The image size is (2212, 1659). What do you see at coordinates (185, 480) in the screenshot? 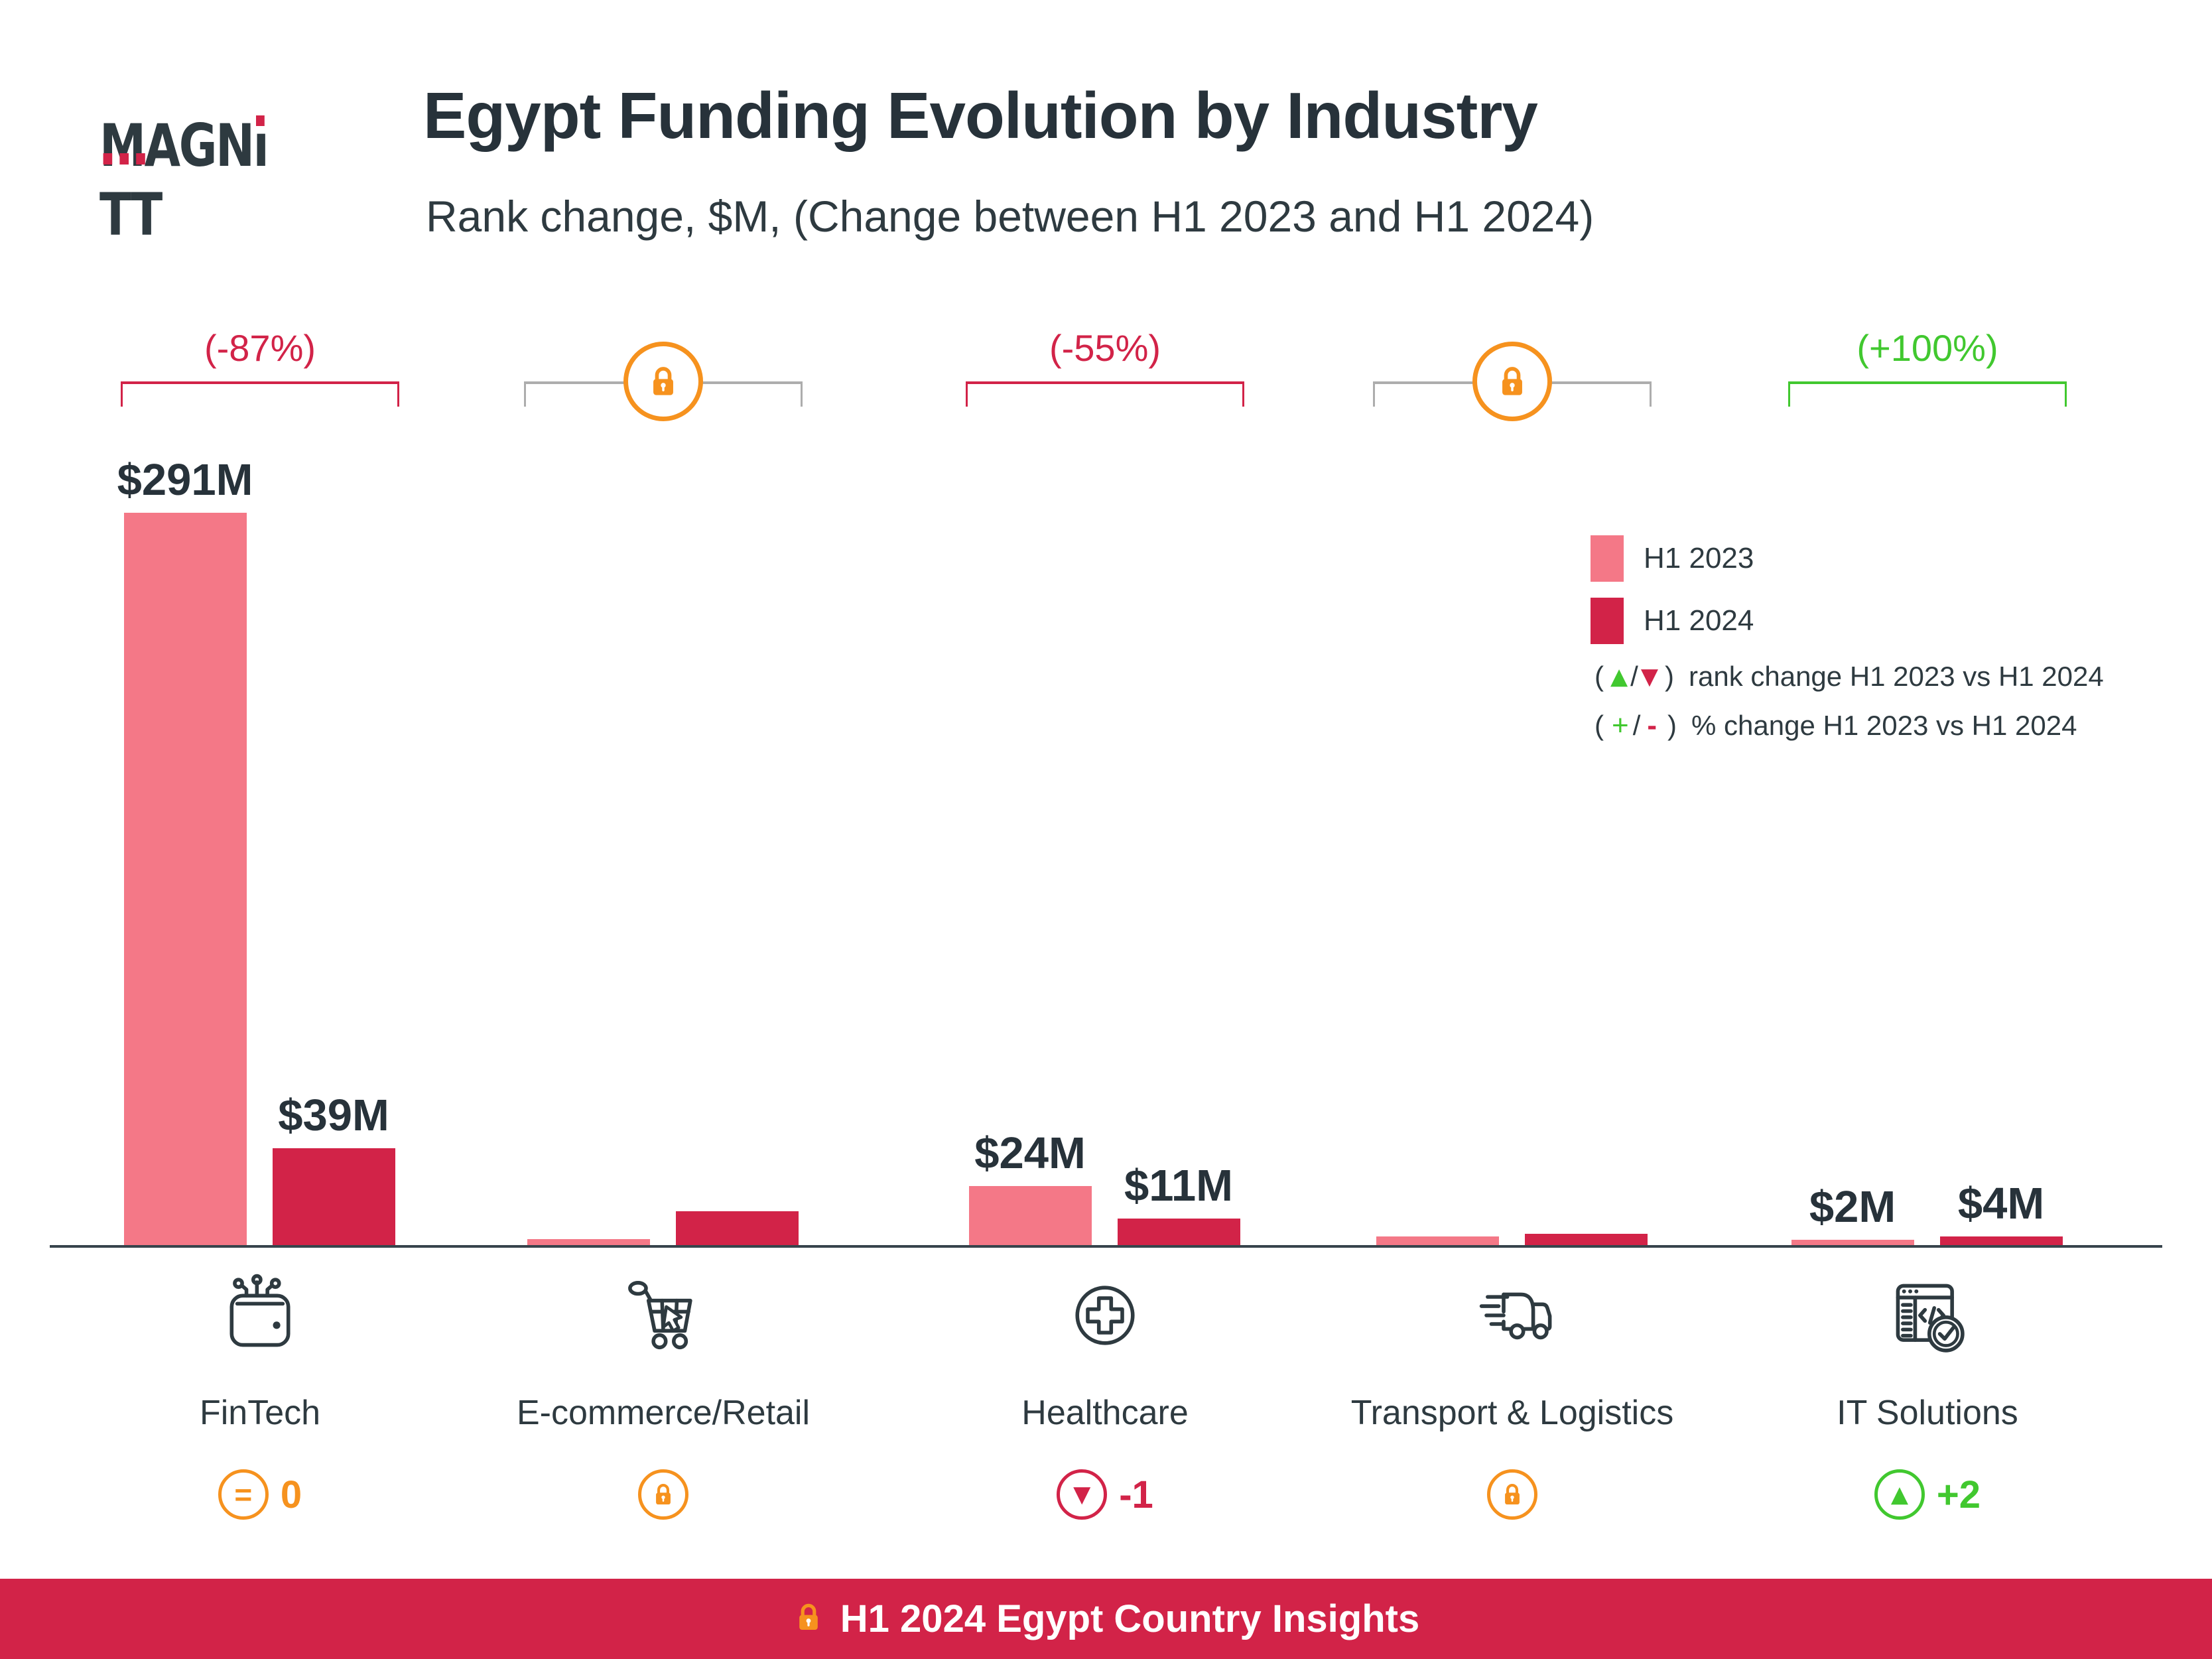
I see `bar-value-label-h1-2023: $291M` at bounding box center [185, 480].